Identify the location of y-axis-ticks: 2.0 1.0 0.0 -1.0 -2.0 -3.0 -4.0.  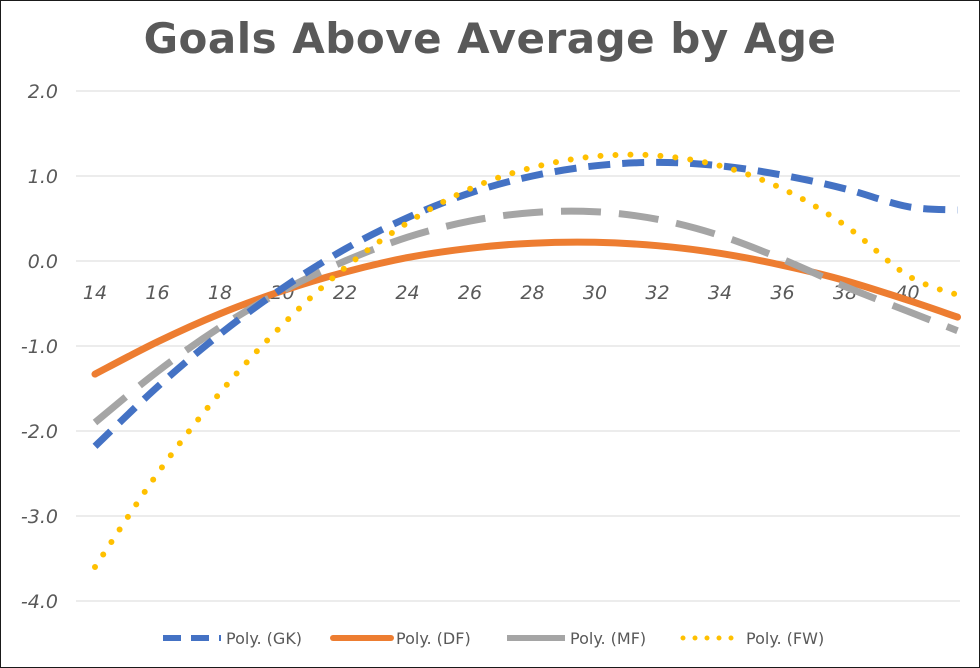
(39, 347).